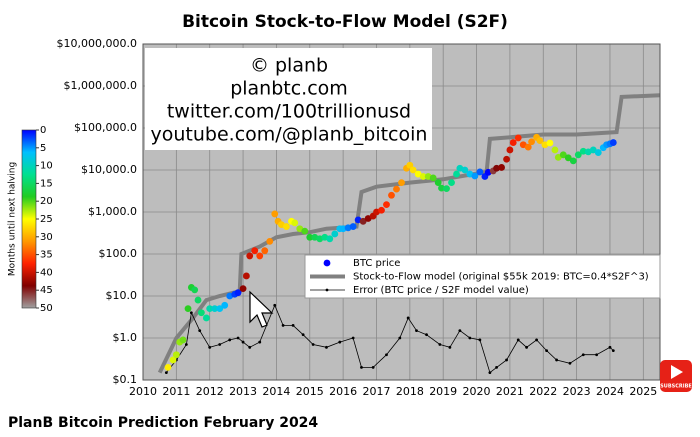 The width and height of the screenshot is (700, 437). What do you see at coordinates (43, 130) in the screenshot?
I see `colorbar-tick-label: 0` at bounding box center [43, 130].